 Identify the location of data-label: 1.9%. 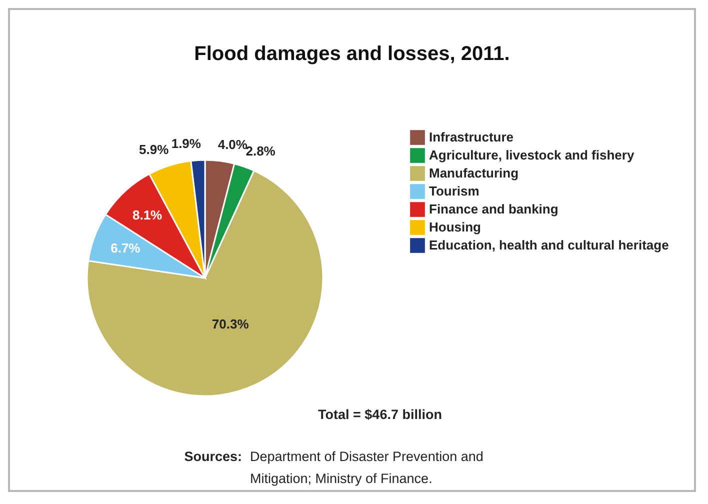
(186, 144).